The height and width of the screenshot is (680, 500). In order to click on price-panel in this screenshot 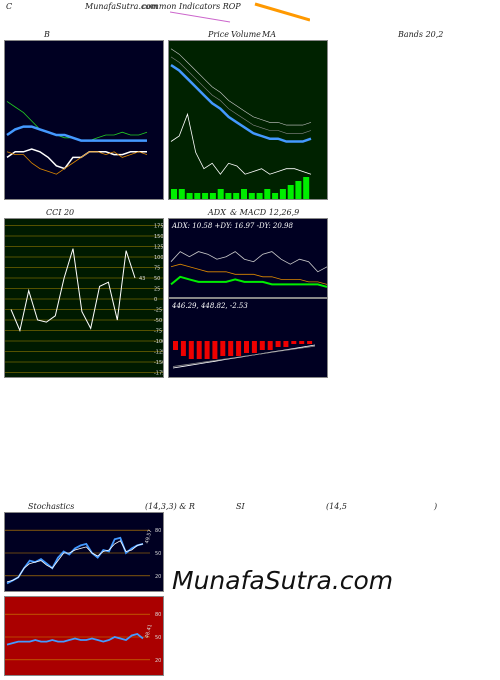, I will do `click(248, 120)`.